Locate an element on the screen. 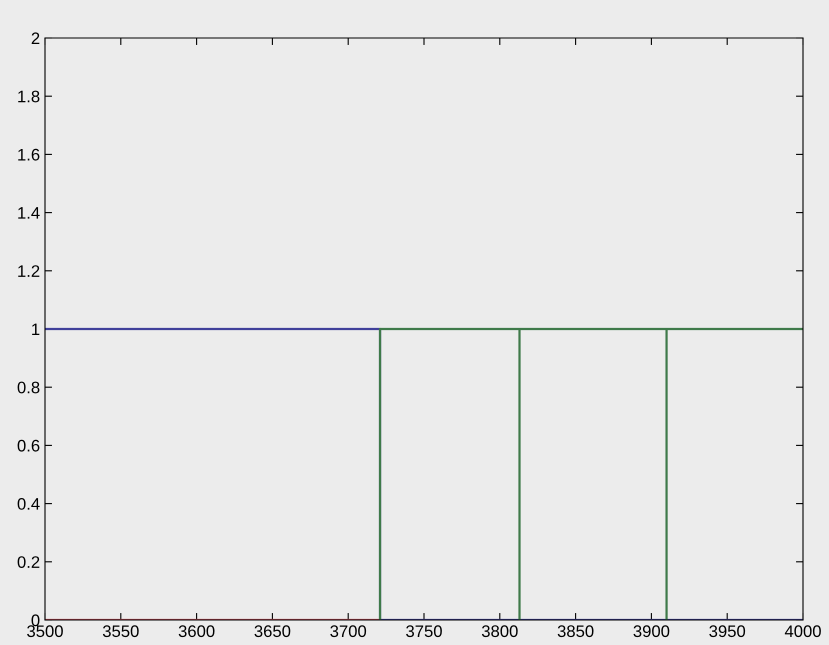  y-tick-label: 1.8 is located at coordinates (29, 96).